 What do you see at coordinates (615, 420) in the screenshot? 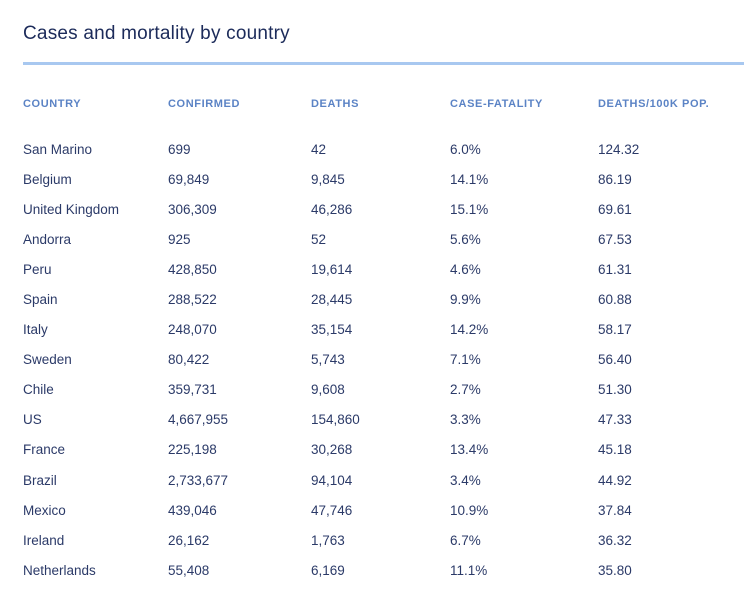
I see `cell-deaths_100k: 47.33` at bounding box center [615, 420].